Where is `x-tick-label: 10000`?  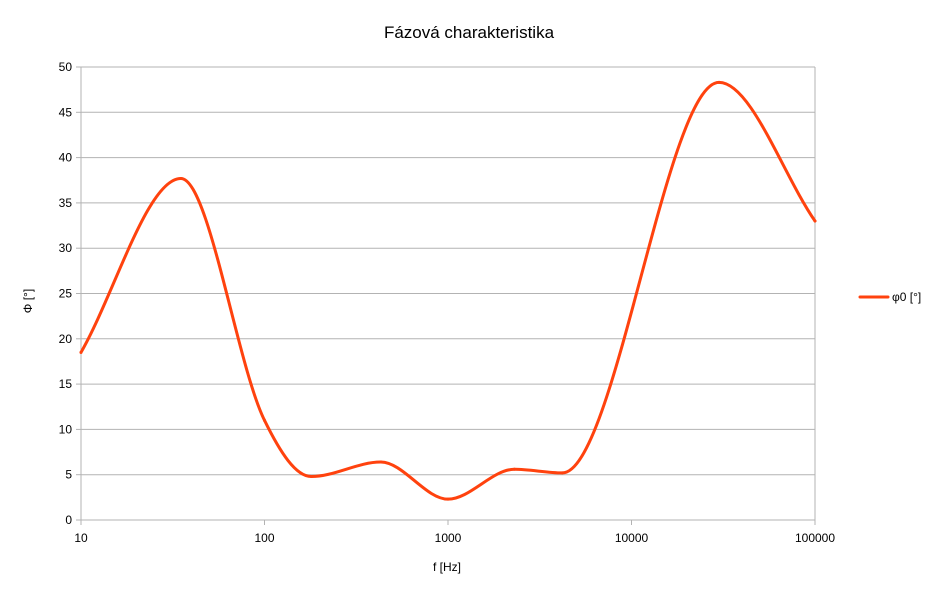 x-tick-label: 10000 is located at coordinates (632, 538).